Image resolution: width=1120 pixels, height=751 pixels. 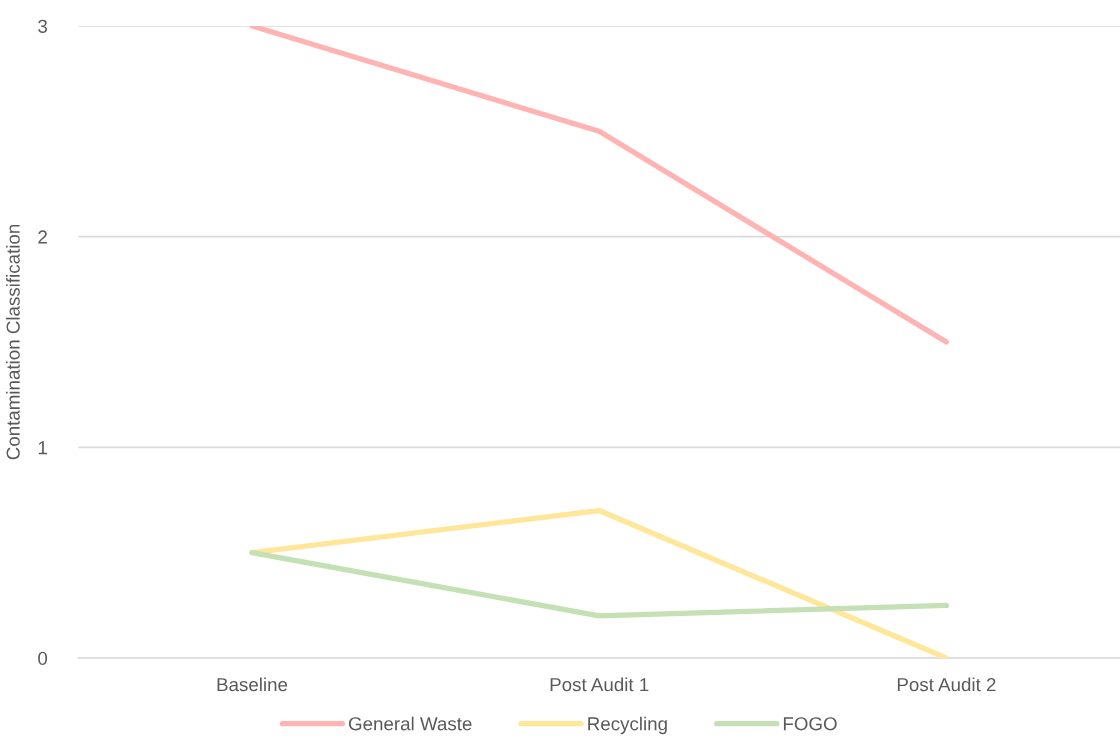 What do you see at coordinates (43, 658) in the screenshot?
I see `y-tick-label: 0` at bounding box center [43, 658].